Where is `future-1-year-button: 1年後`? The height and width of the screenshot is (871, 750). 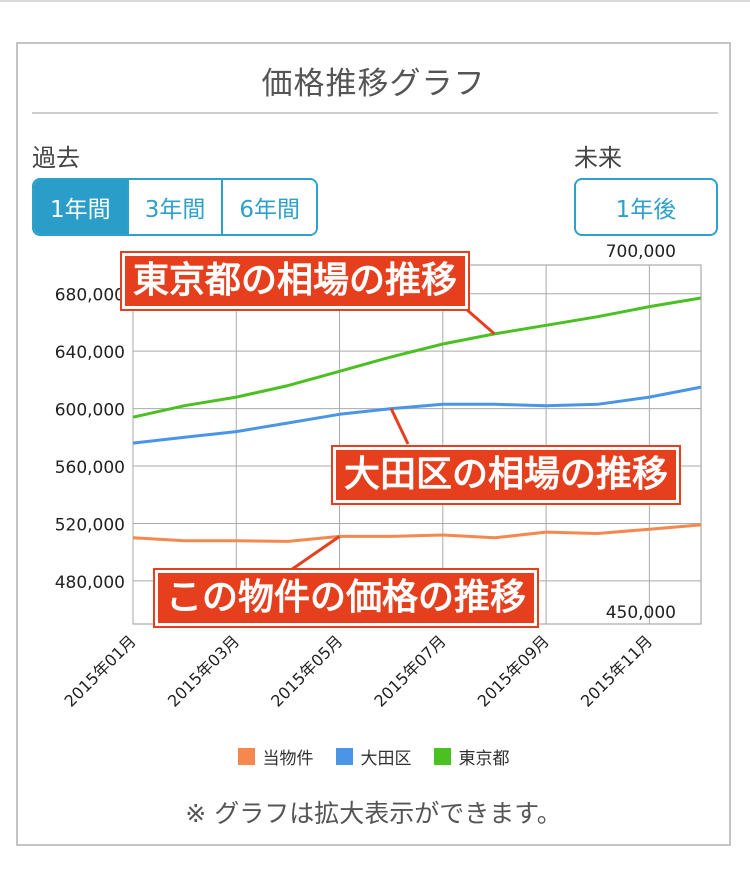
future-1-year-button: 1年後 is located at coordinates (646, 207).